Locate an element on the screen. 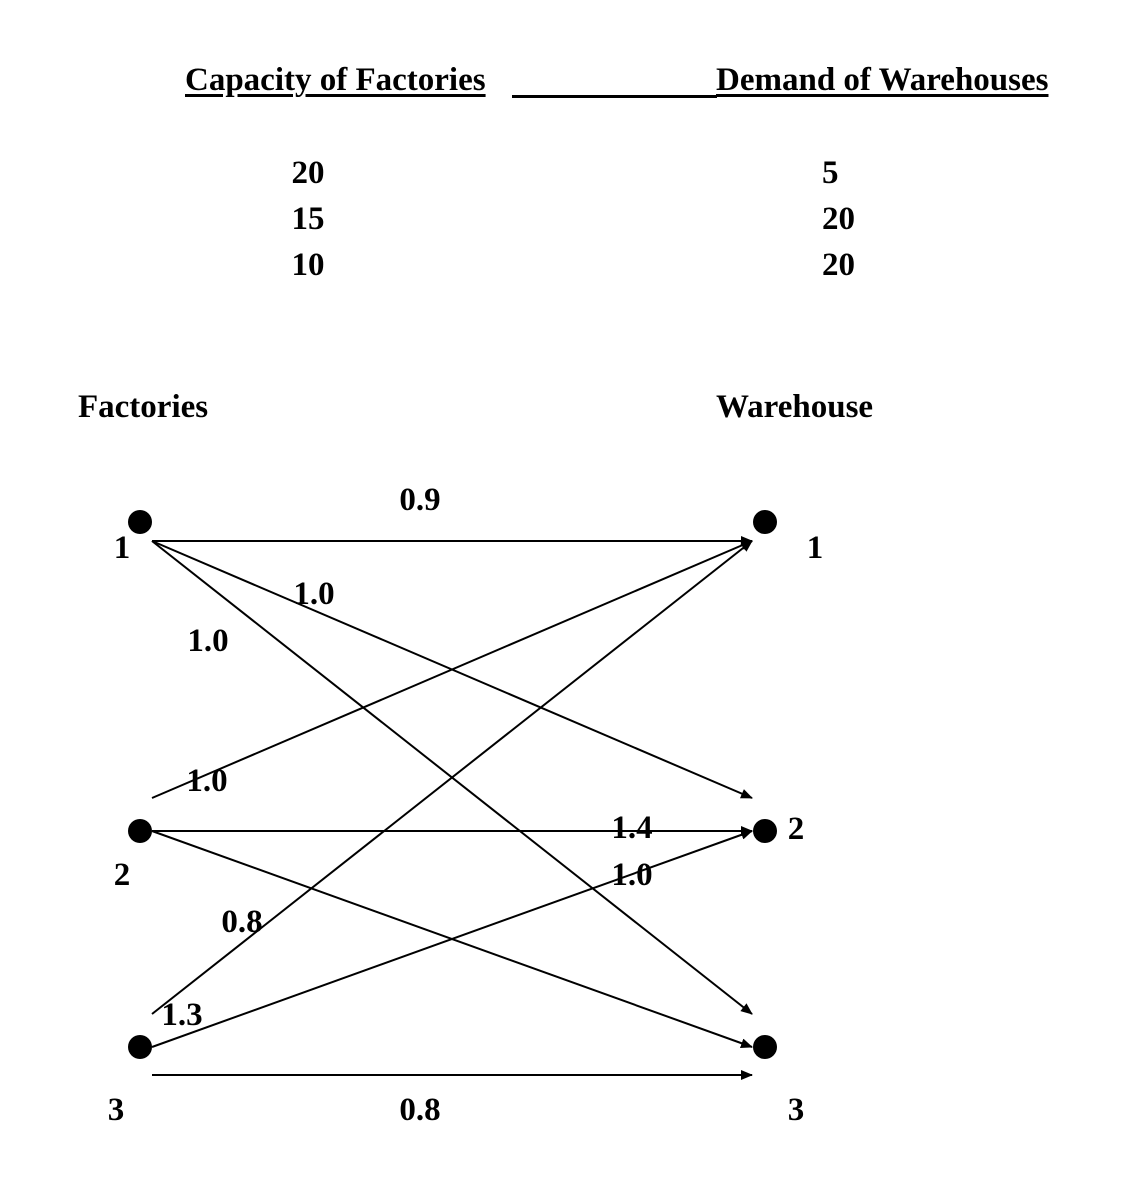 Image resolution: width=1146 pixels, height=1186 pixels. edge-f3-w2 is located at coordinates (452, 939).